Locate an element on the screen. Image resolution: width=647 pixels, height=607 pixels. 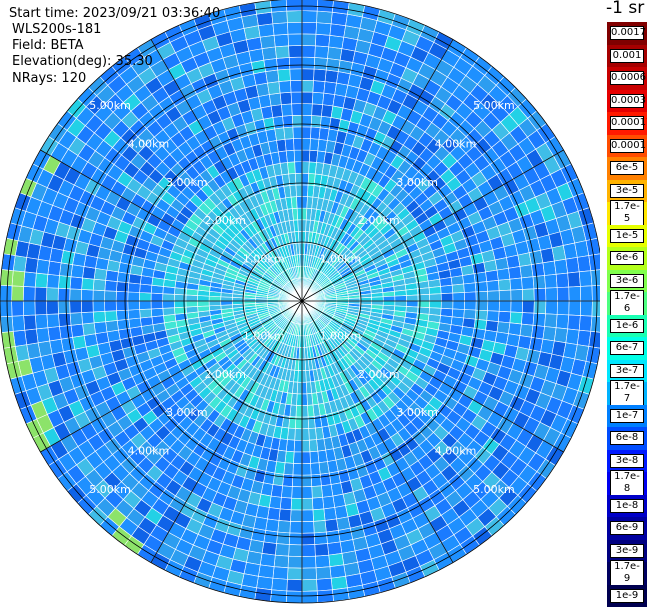
colorbar-swatch: 3e-7 is located at coordinates (627, 370).